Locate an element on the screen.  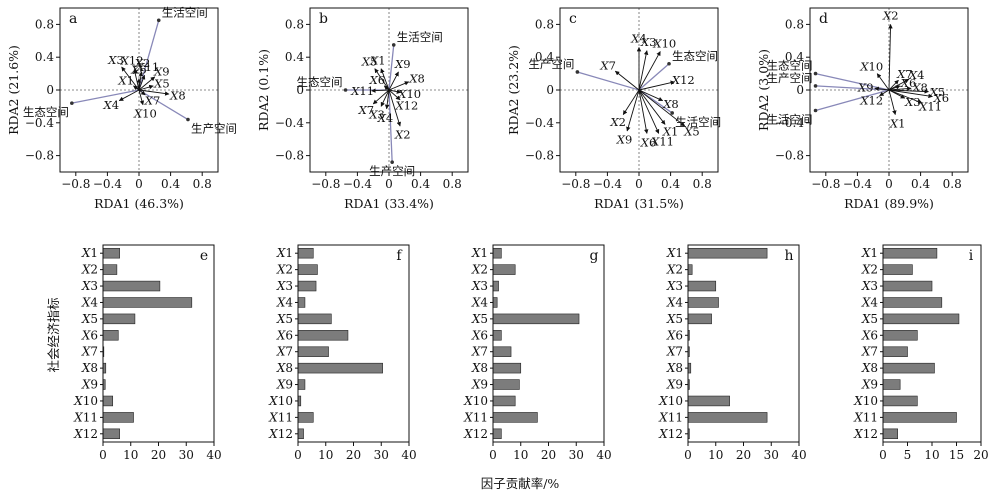
indicator-vector-label: X4 is located at coordinates (638, 38).